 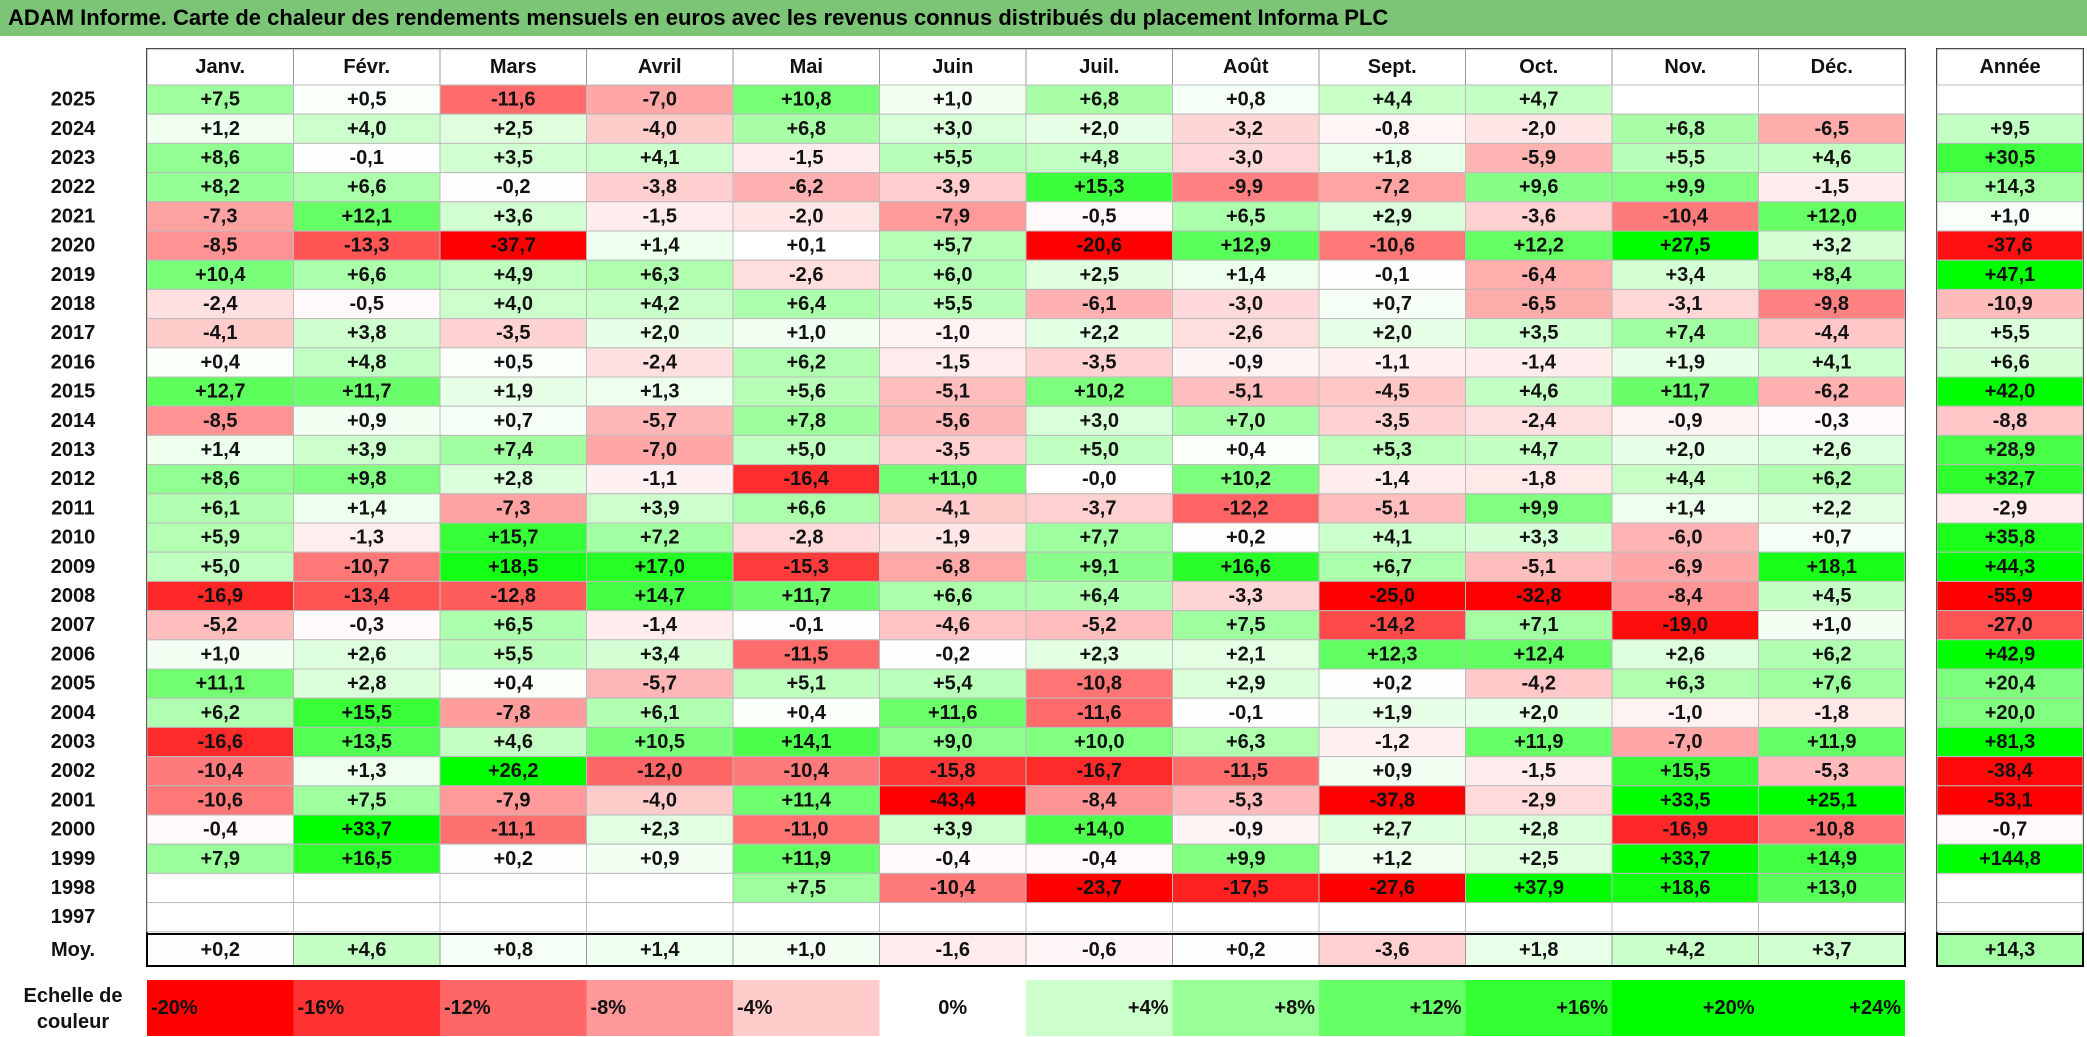 What do you see at coordinates (1685, 859) in the screenshot?
I see `cell-value: +33,7` at bounding box center [1685, 859].